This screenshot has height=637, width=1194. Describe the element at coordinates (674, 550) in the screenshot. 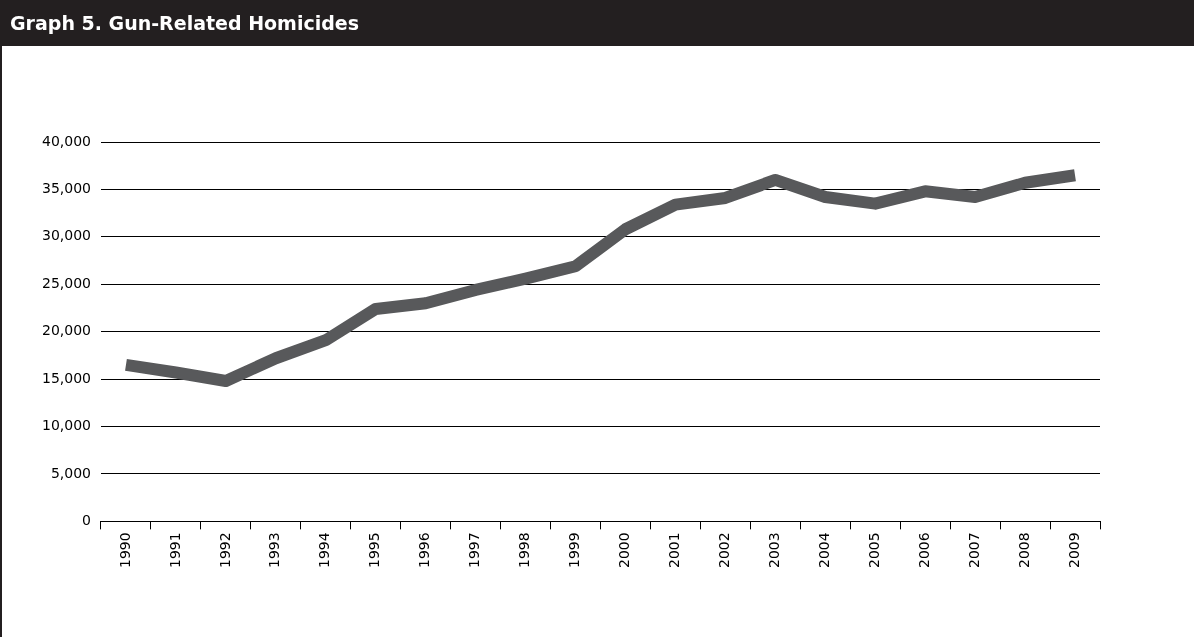

I see `x-tick-label: 2001` at that location.